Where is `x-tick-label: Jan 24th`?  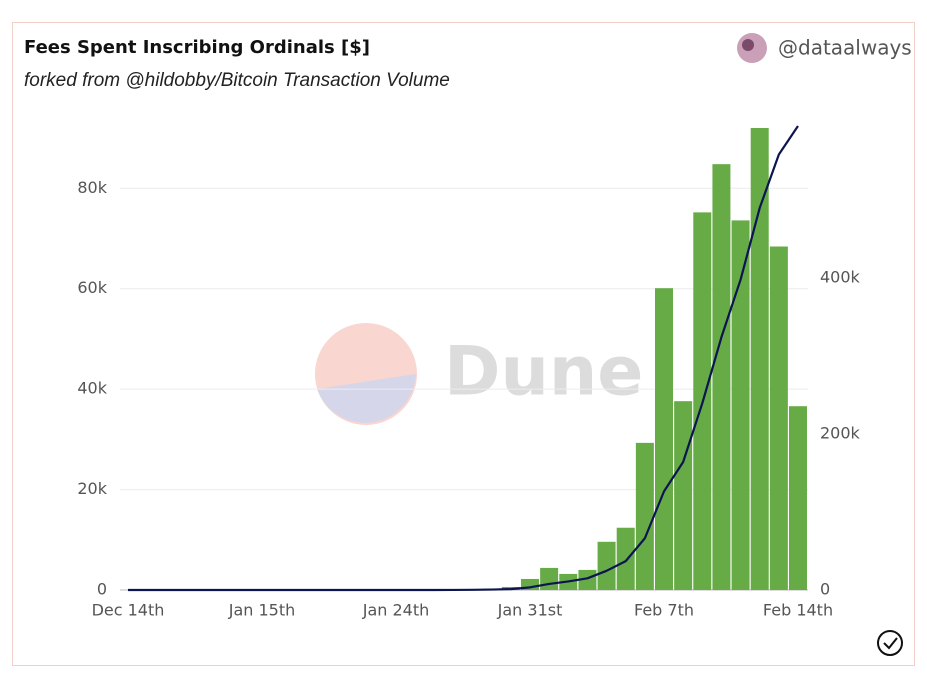 x-tick-label: Jan 24th is located at coordinates (396, 610).